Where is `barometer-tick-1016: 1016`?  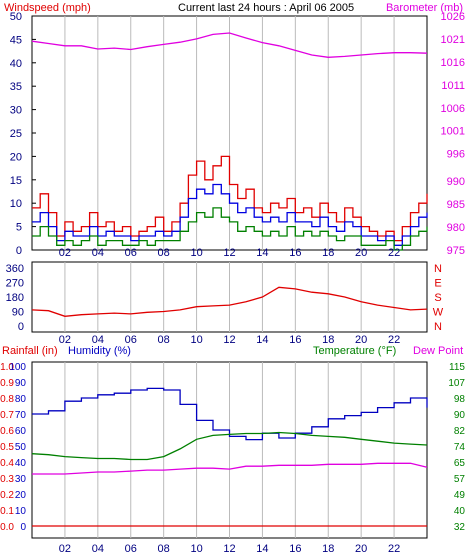 barometer-tick-1016: 1016 is located at coordinates (453, 63).